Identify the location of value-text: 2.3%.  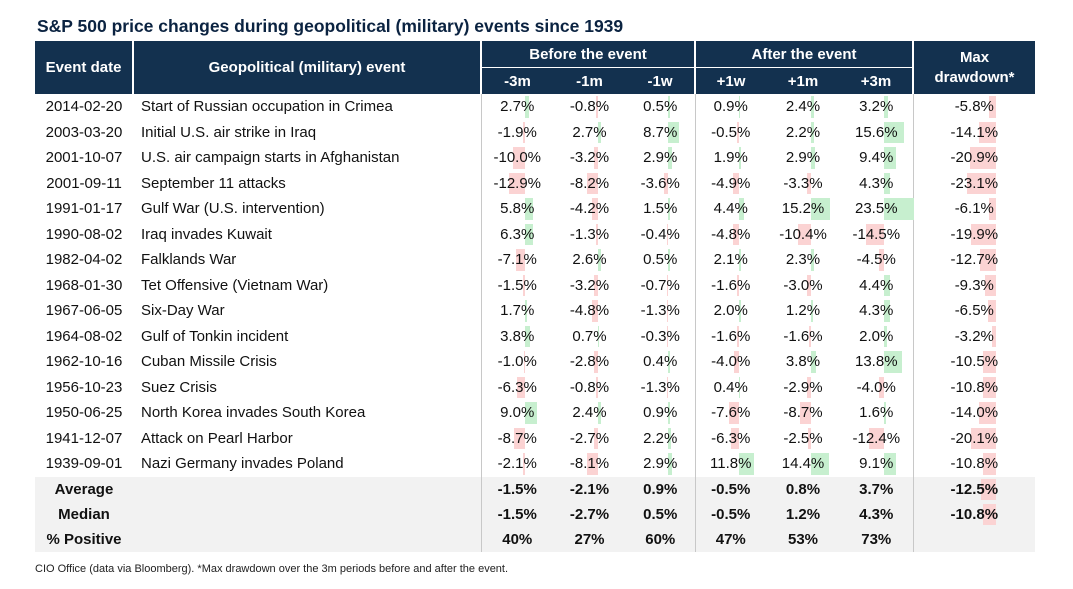
(803, 260).